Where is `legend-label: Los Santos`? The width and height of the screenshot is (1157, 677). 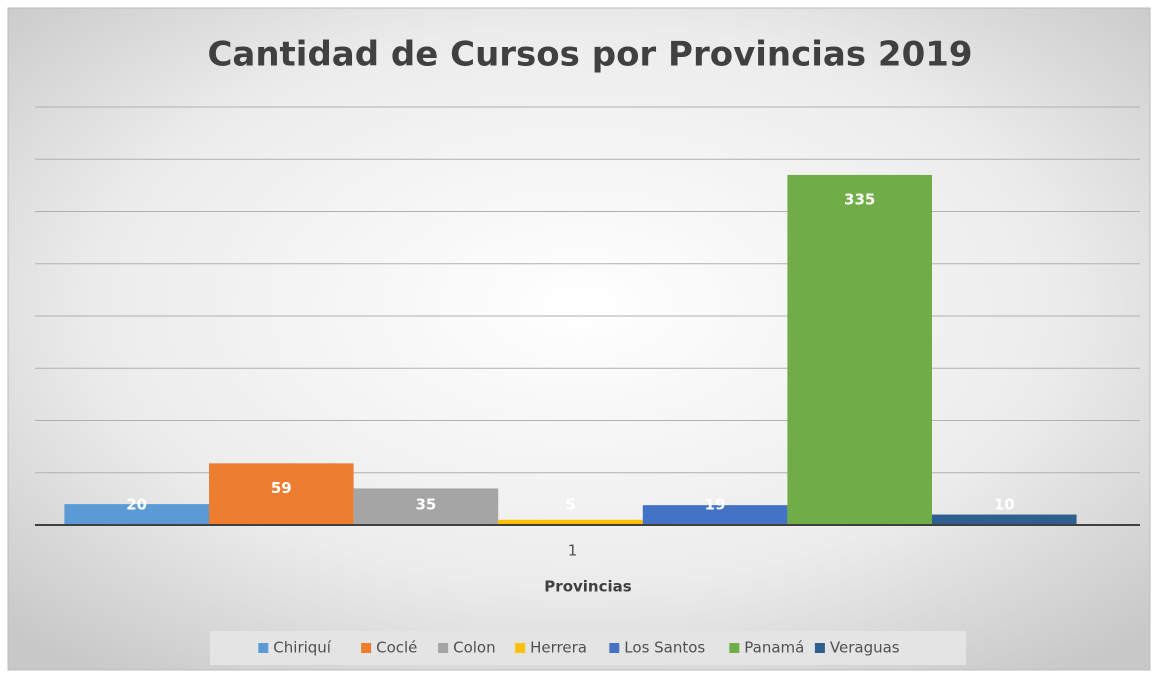
legend-label: Los Santos is located at coordinates (664, 648).